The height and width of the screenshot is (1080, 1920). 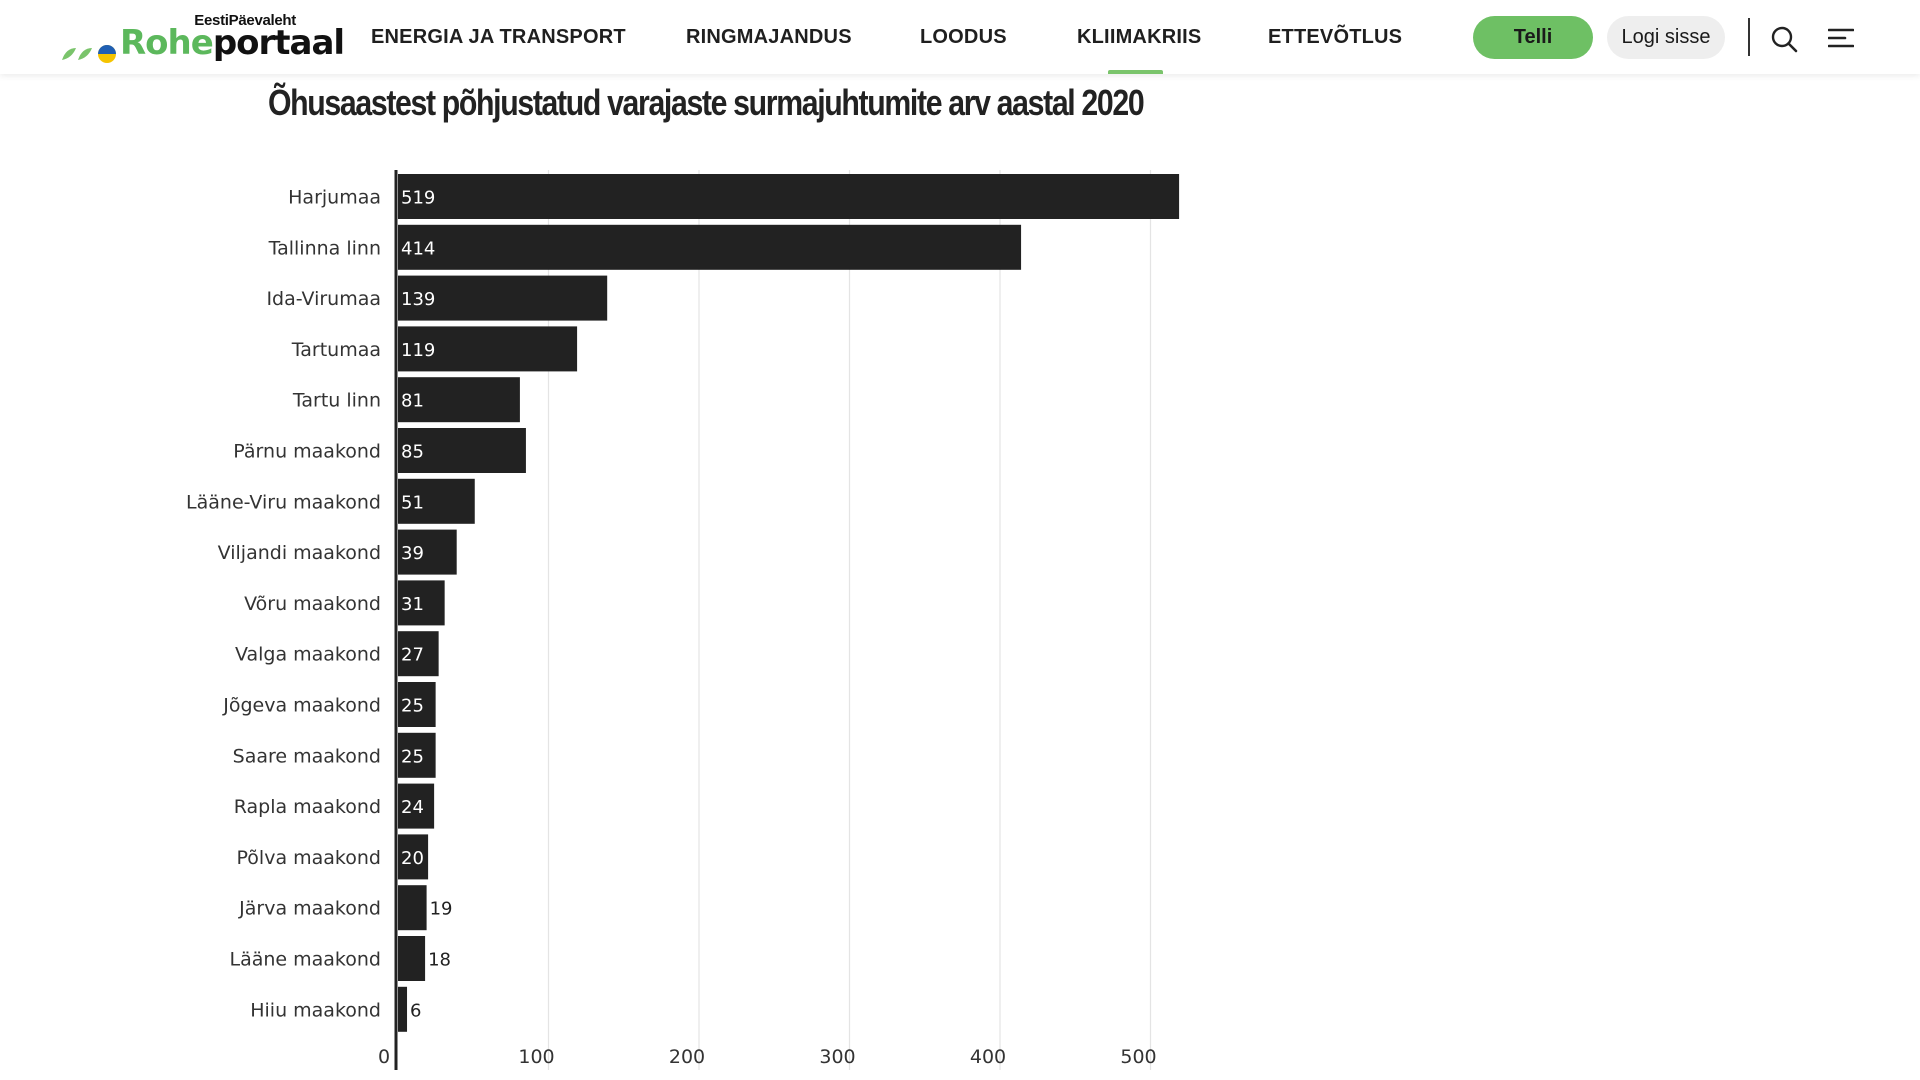 I want to click on nav-kliimakriis: KLIIMAKRIIS, so click(x=1139, y=37).